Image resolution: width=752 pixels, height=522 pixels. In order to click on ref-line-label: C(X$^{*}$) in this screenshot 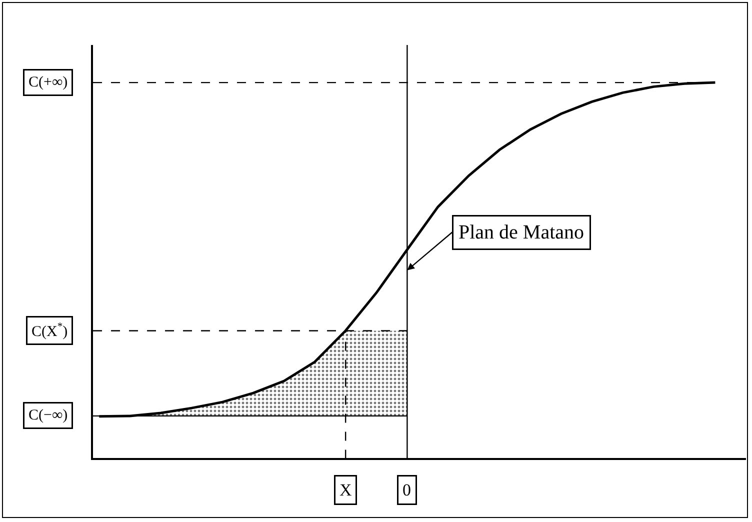, I will do `click(50, 331)`.